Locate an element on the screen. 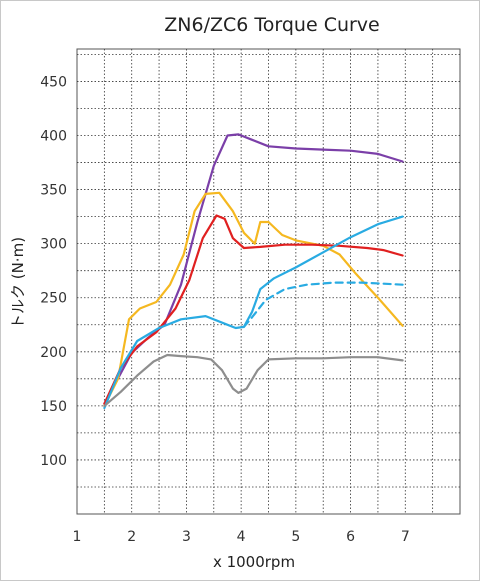 This screenshot has height=582, width=480. x-tick-label: 1 is located at coordinates (77, 537).